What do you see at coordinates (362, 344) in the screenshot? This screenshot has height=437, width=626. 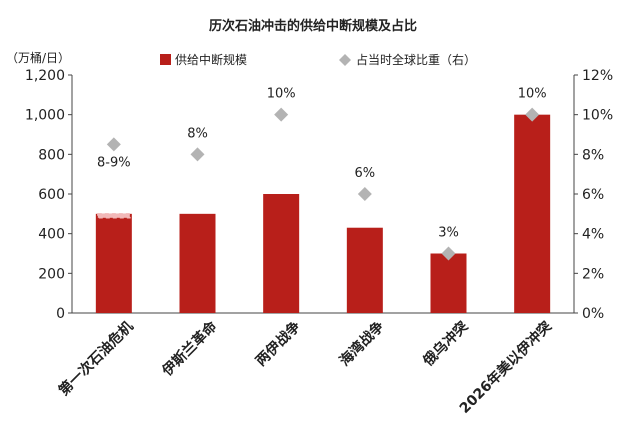 I see `x-tick-label: 海湾战争` at bounding box center [362, 344].